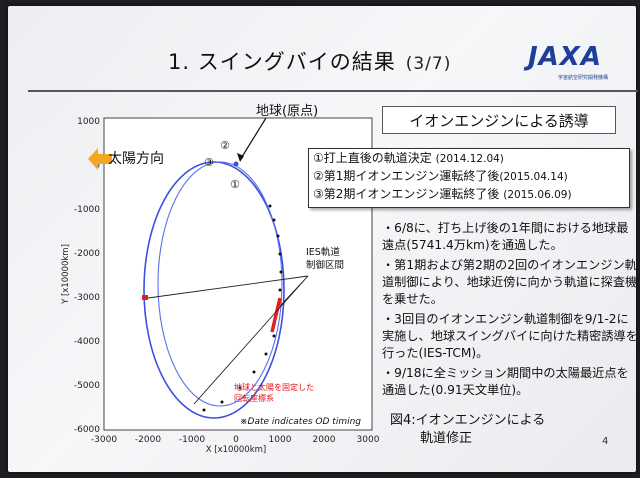  Describe the element at coordinates (225, 145) in the screenshot. I see `orbit-marker-2: ②` at that location.